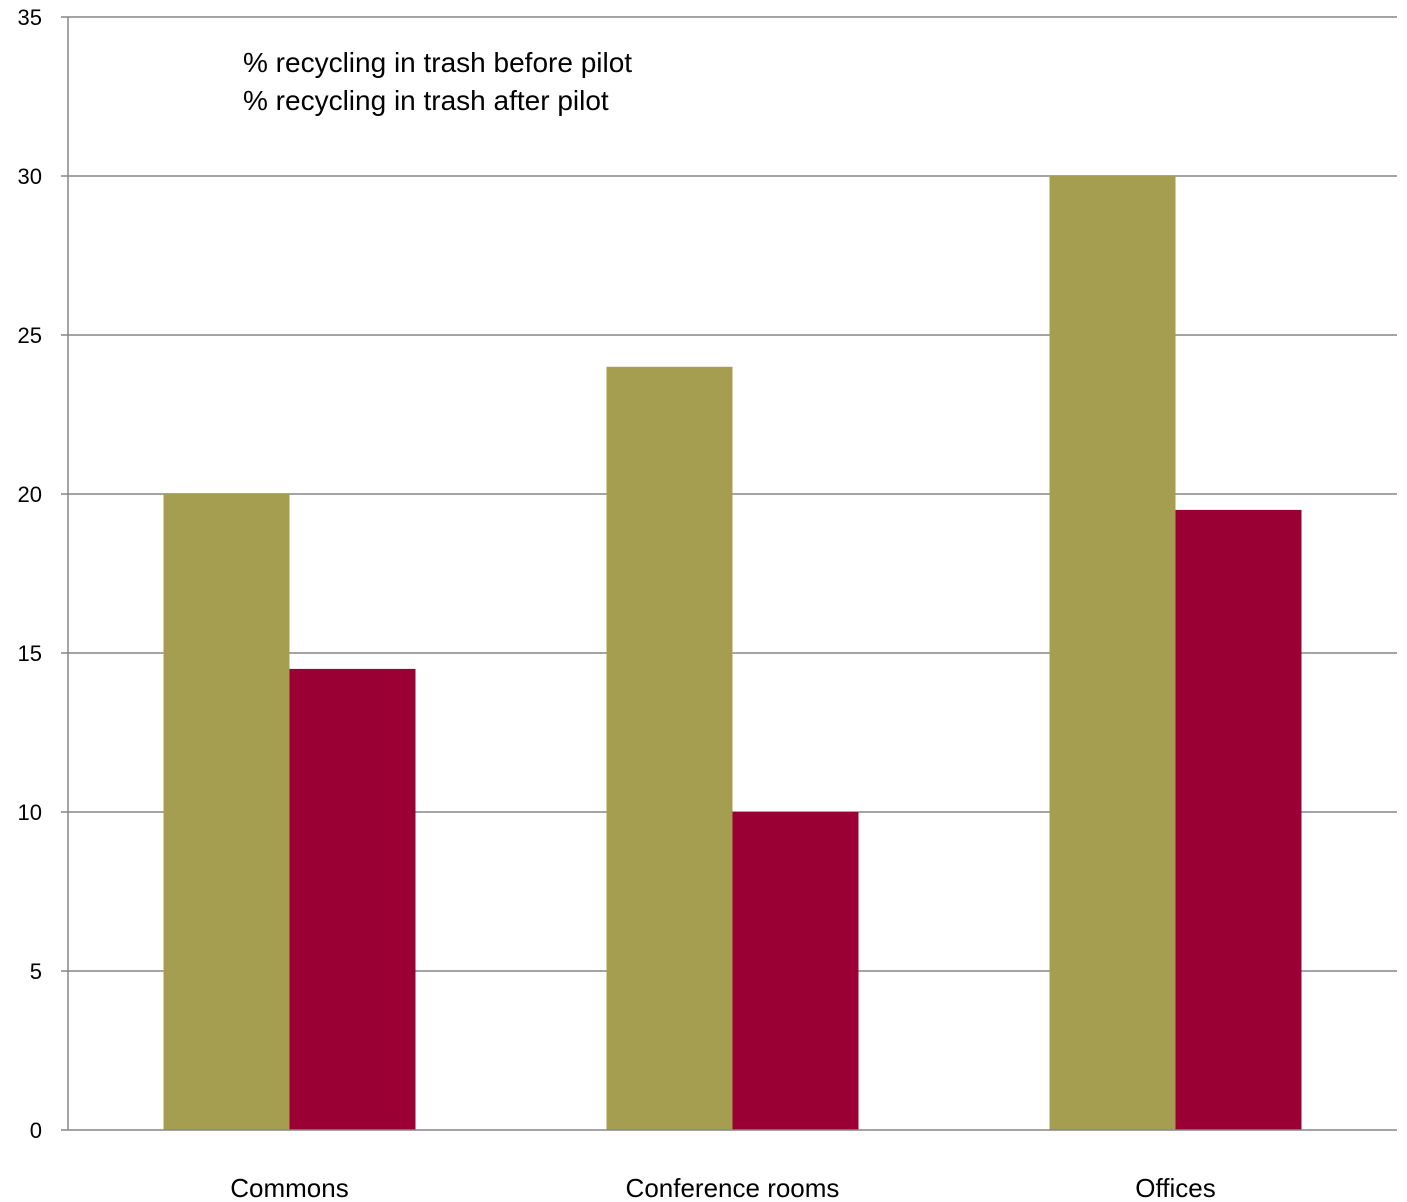 This screenshot has height=1202, width=1407. I want to click on y-tick-label-35: 35, so click(30, 17).